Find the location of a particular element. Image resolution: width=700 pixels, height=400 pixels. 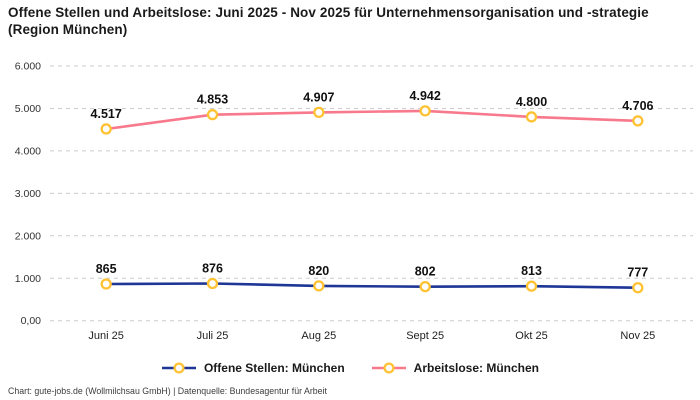

y-axis-tick-label: 6.000 is located at coordinates (28, 67).